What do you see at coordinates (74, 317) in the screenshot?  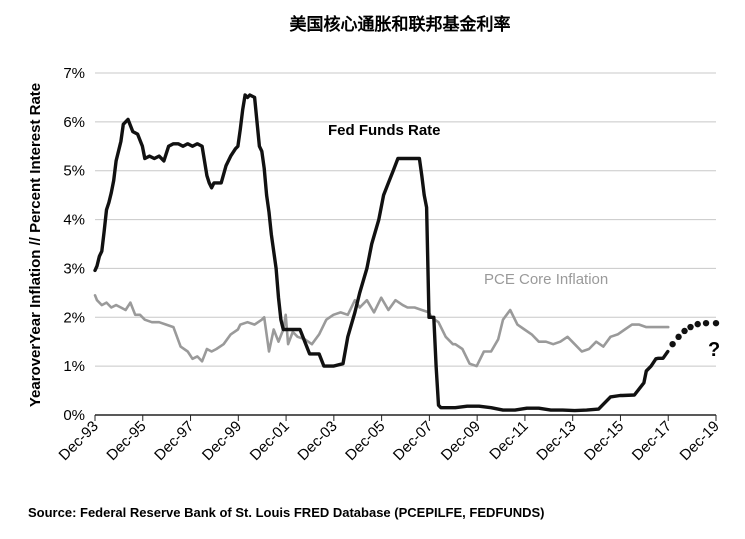 I see `y-tick-label: 2%` at bounding box center [74, 317].